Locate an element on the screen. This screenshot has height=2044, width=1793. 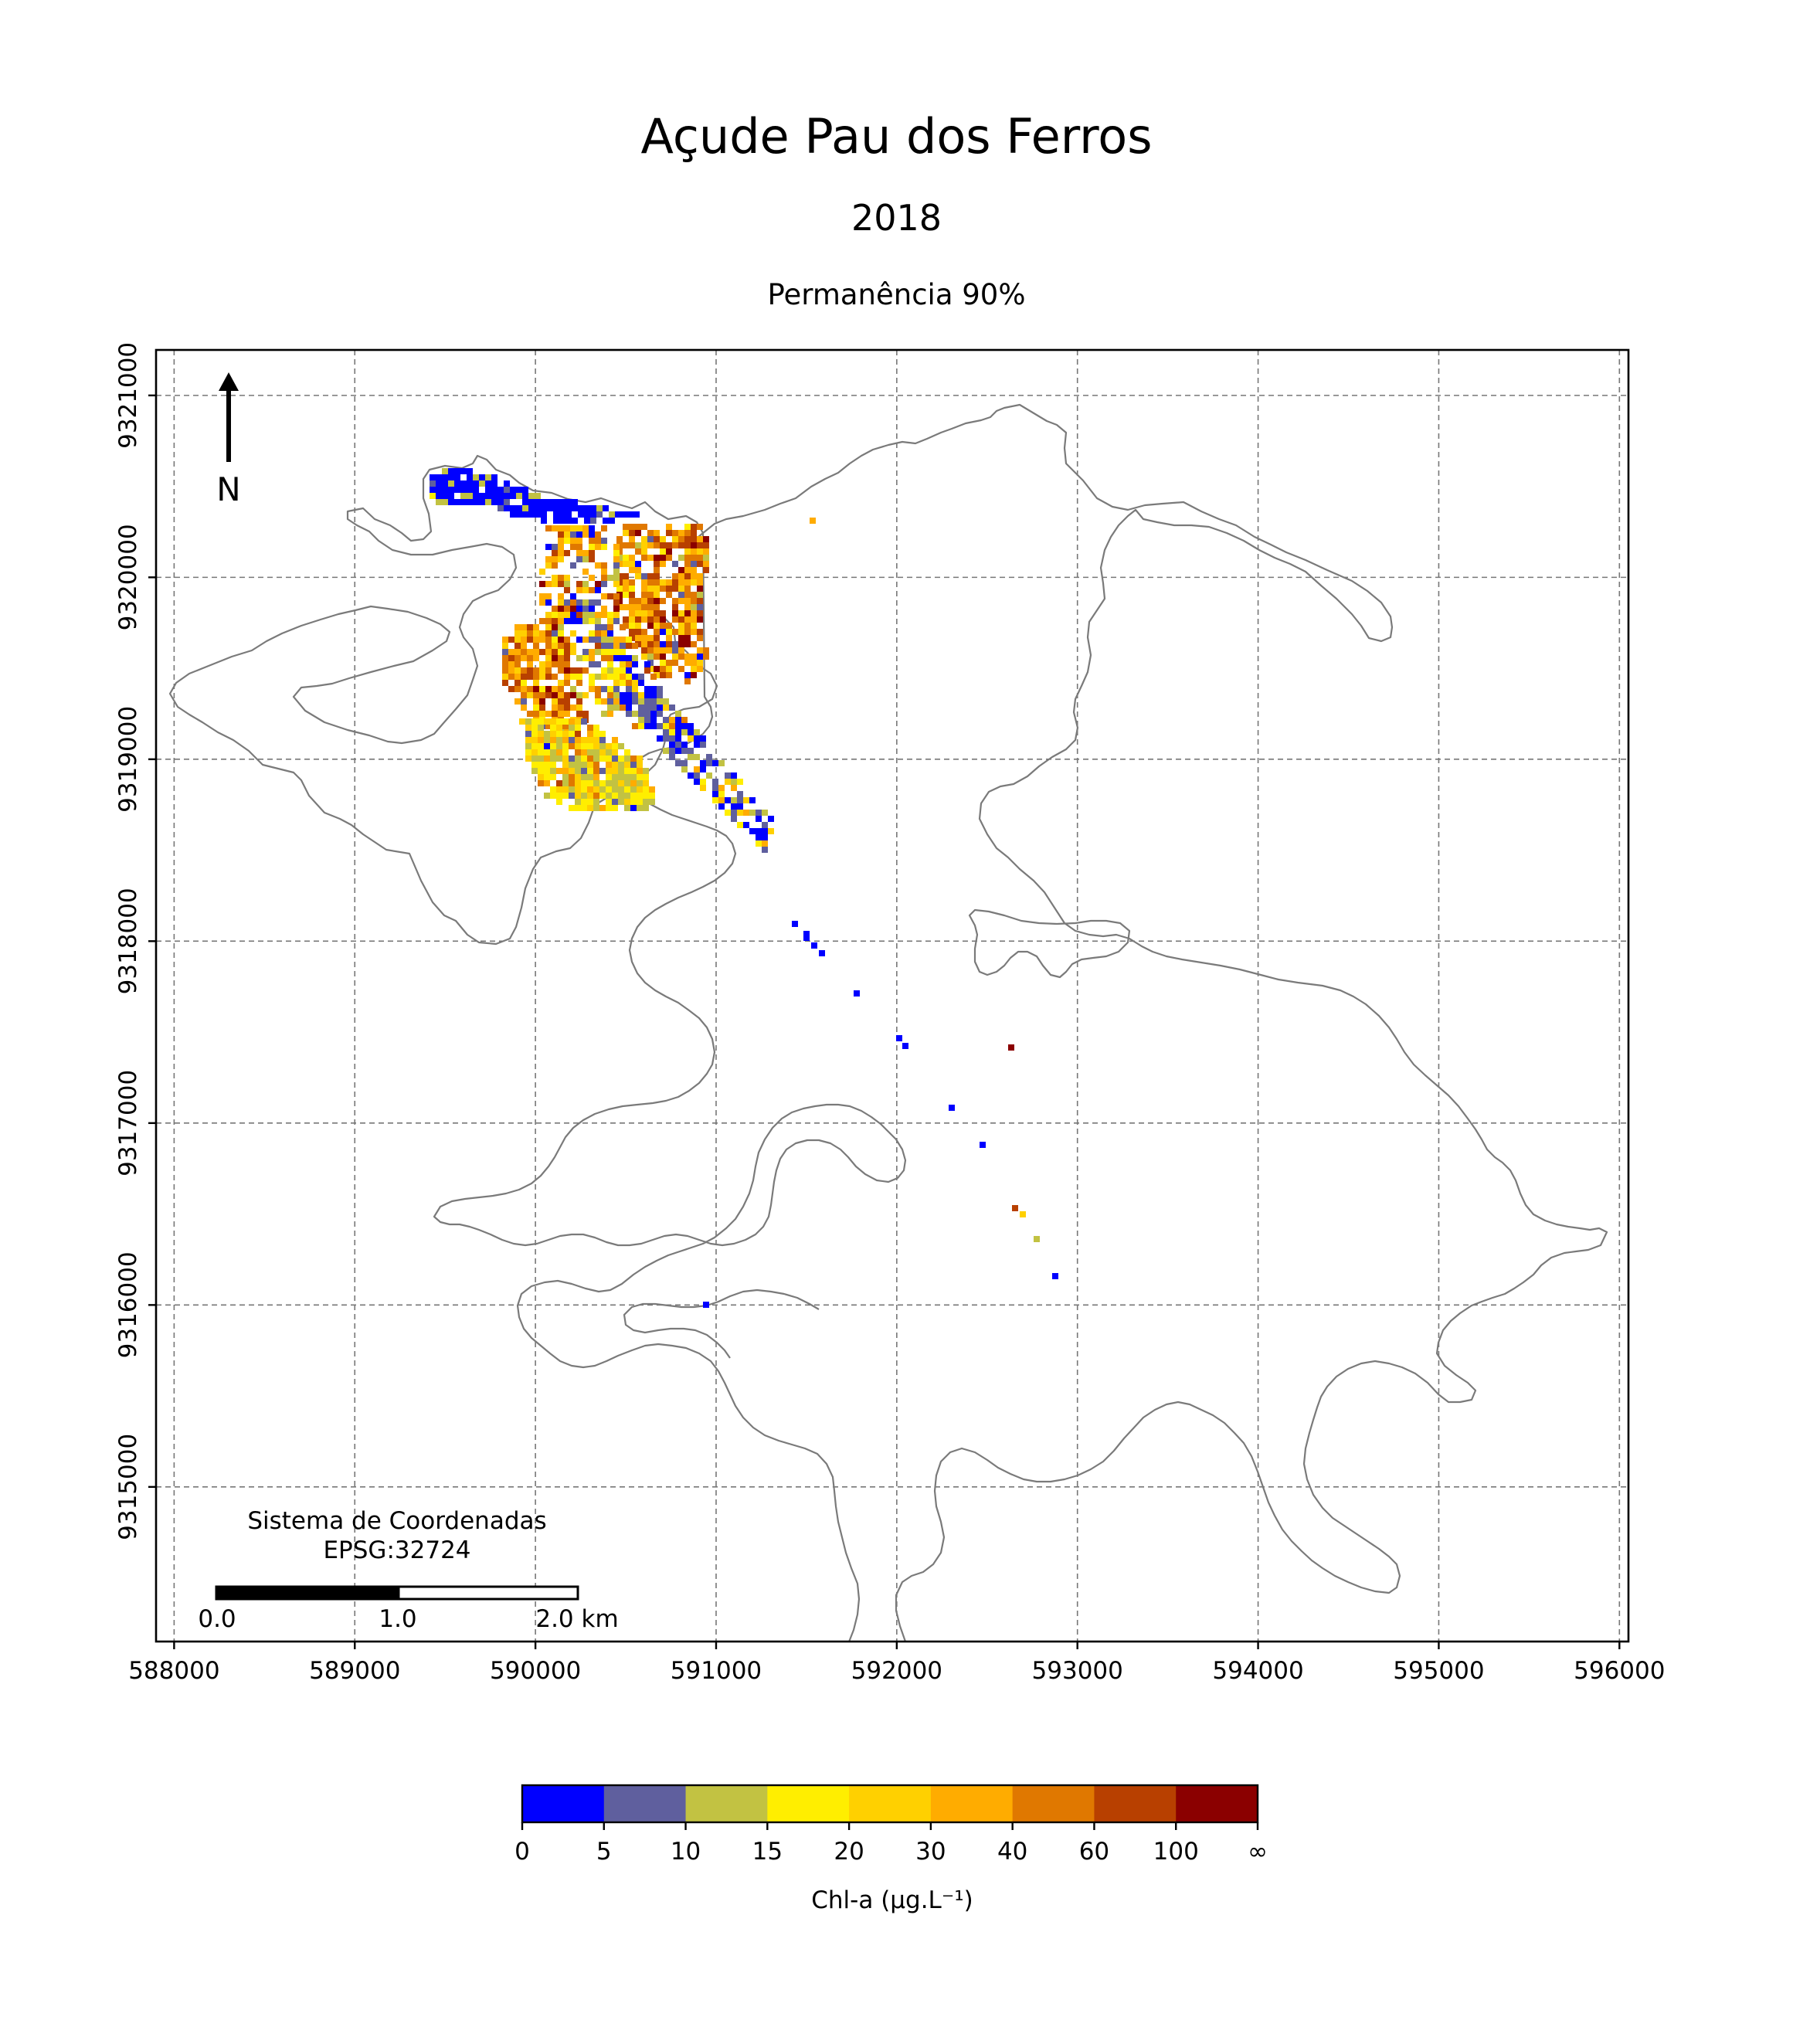
colorbar-tick-label: 40 is located at coordinates (1012, 1852).